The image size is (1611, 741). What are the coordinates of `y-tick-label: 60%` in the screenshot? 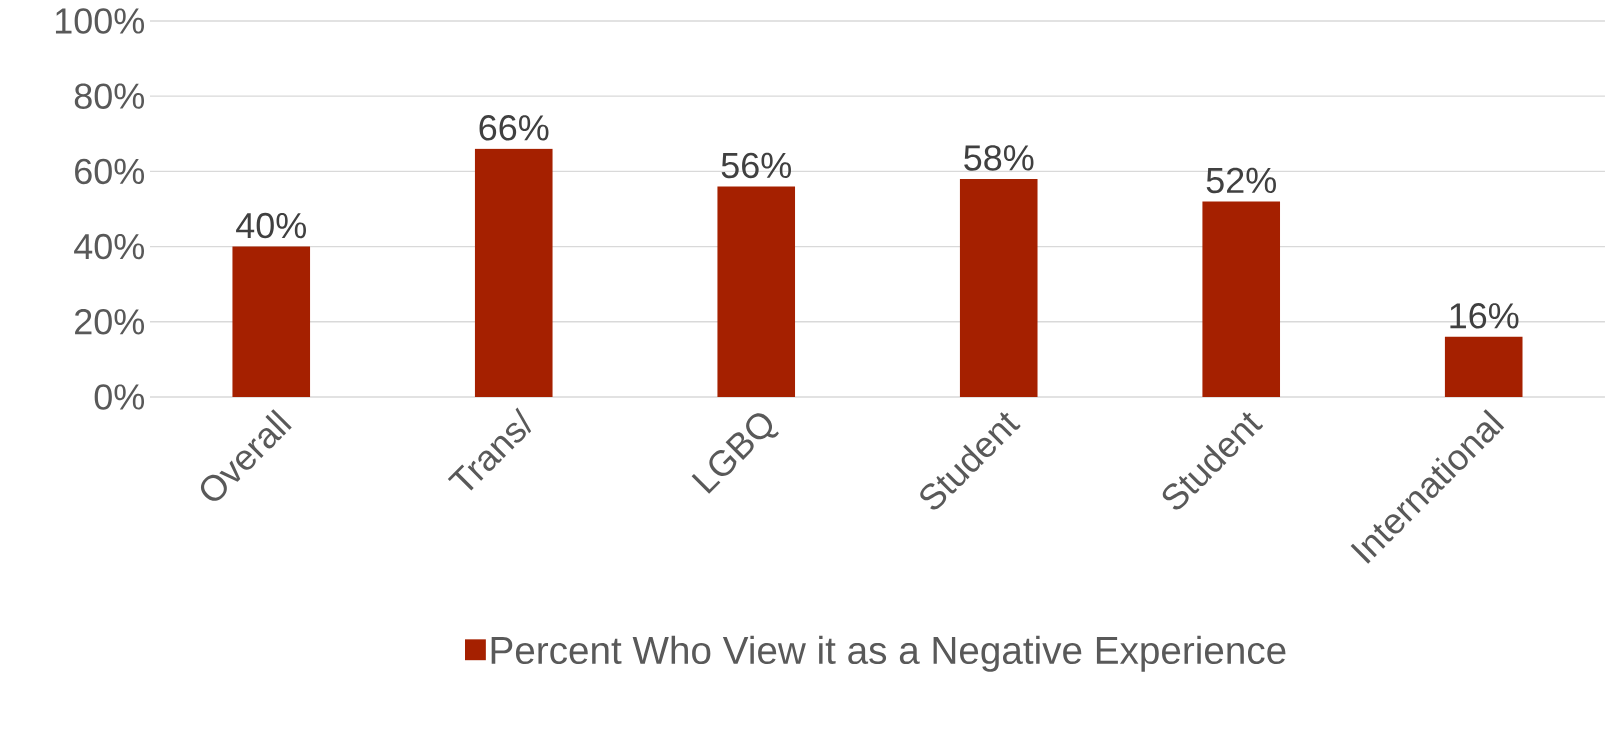 It's located at (110, 171).